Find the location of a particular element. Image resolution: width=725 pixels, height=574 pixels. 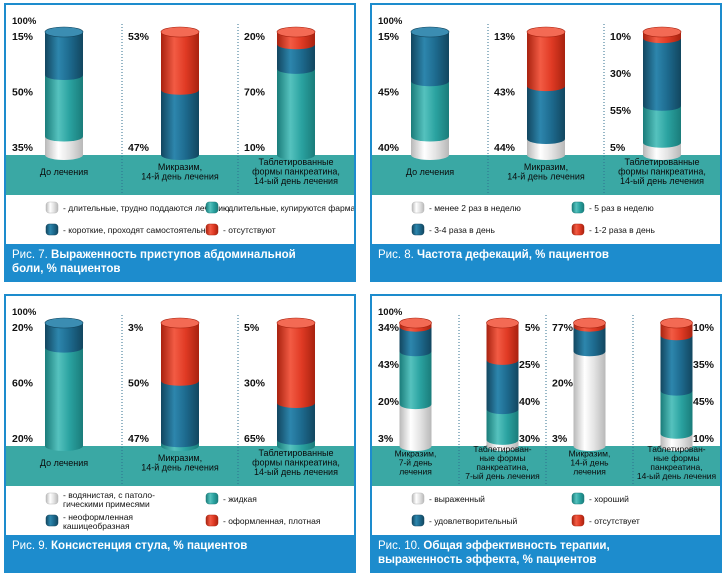

caption-fig-number: Рис. 10. is located at coordinates (401, 546).